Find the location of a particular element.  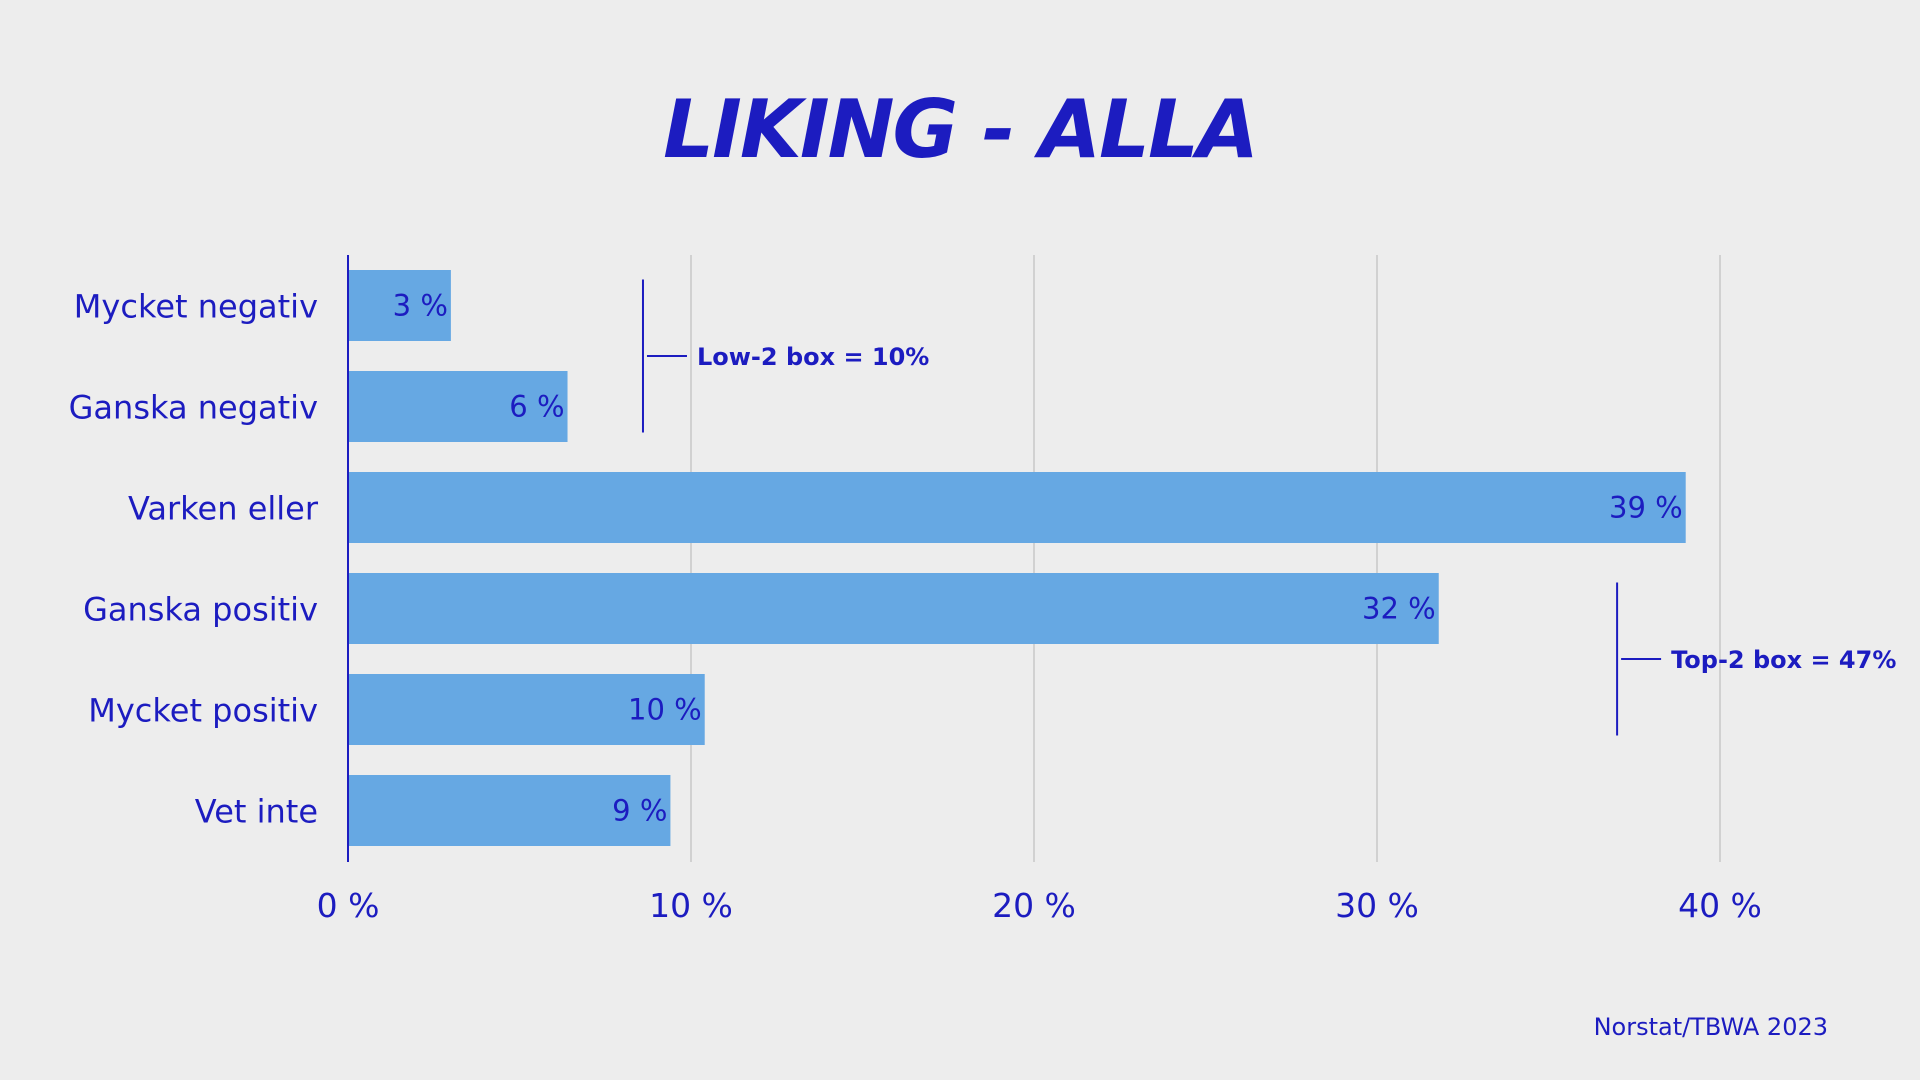

x-tick-labels: 0 % 10 % 20 % 30 % 40 % is located at coordinates (1039, 905).